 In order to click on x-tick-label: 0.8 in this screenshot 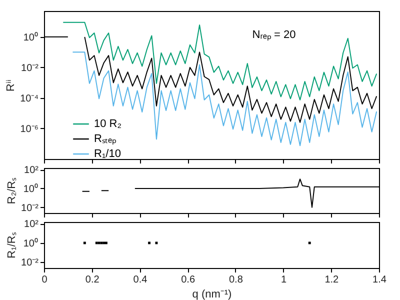, I will do `click(236, 280)`.